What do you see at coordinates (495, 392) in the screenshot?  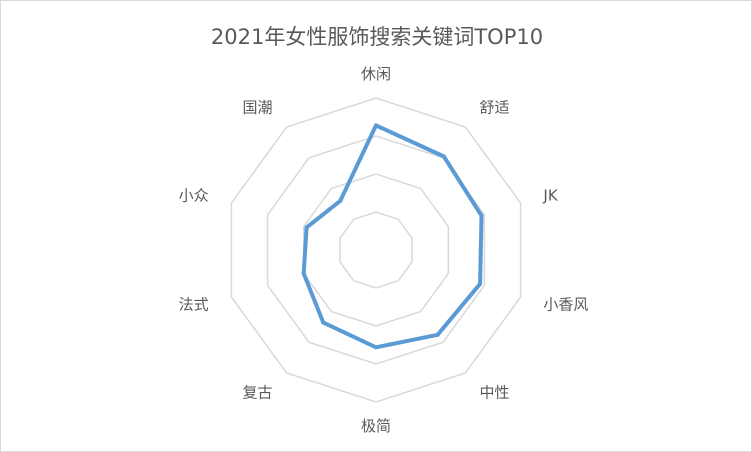 I see `axis-label-5: 中性` at bounding box center [495, 392].